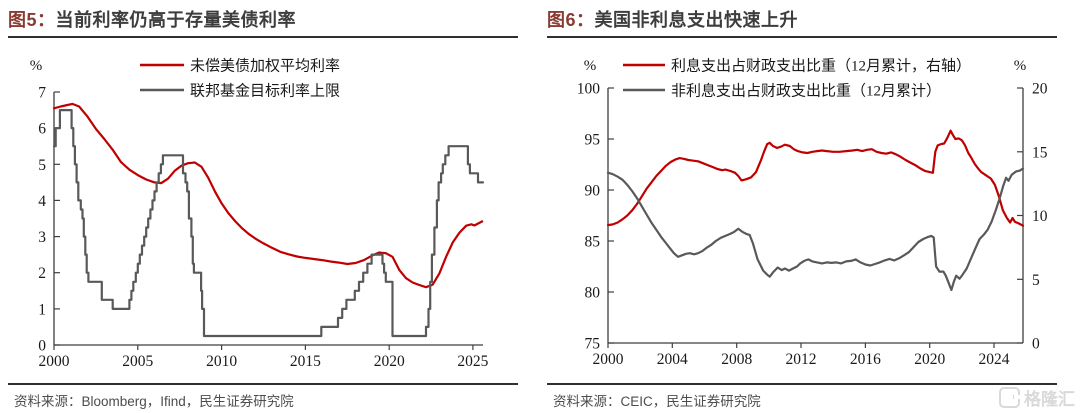 This screenshot has height=413, width=1080. Describe the element at coordinates (263, 384) in the screenshot. I see `fig5-bottom-rule` at that location.